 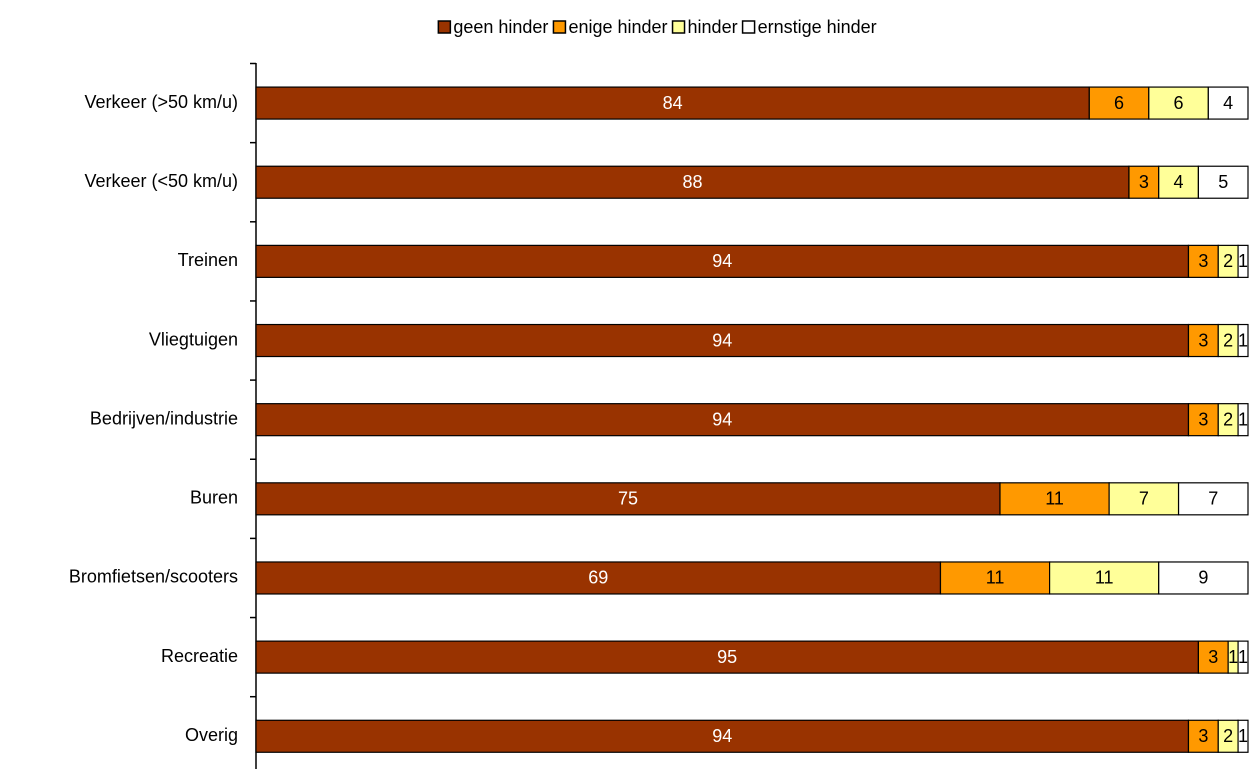 I want to click on category-label: Vliegtuigen, so click(x=193, y=339).